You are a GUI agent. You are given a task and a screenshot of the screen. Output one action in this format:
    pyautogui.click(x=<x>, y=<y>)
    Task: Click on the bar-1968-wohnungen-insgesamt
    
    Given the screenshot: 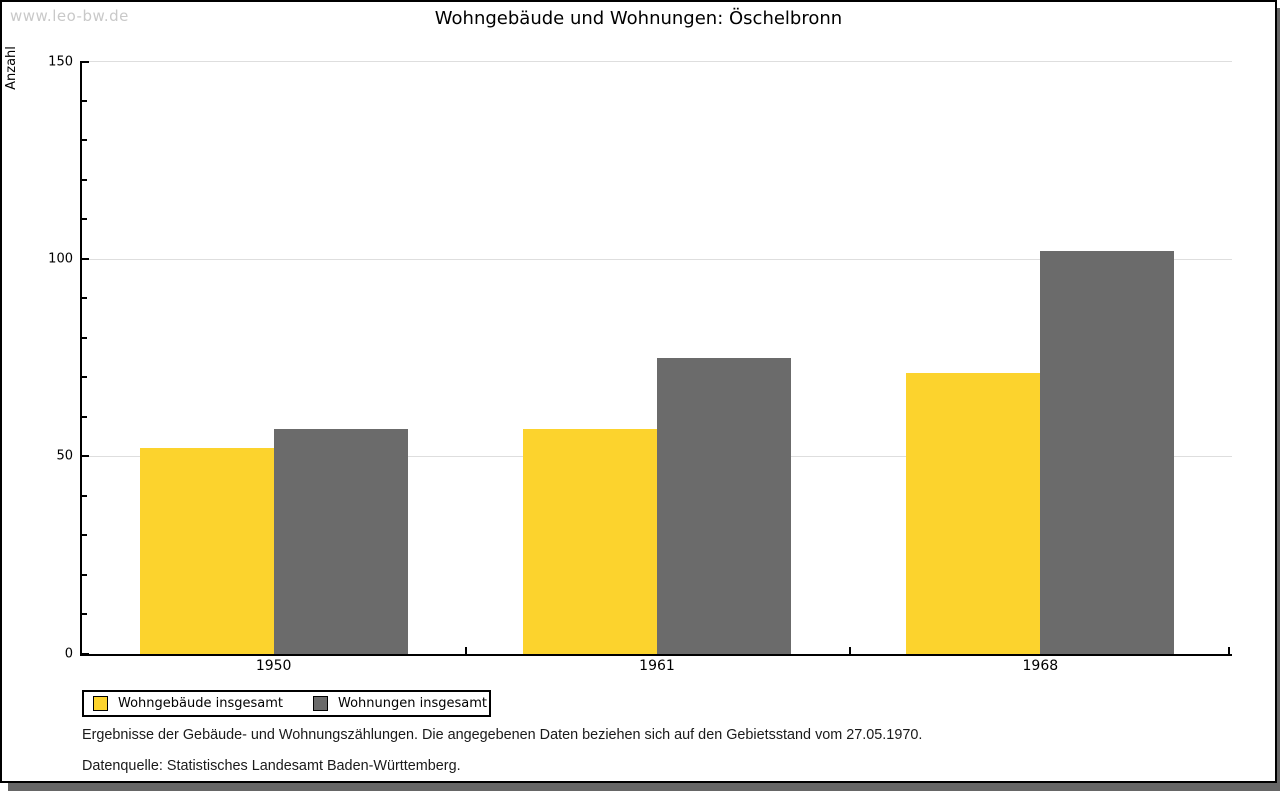 What is the action you would take?
    pyautogui.click(x=1107, y=452)
    